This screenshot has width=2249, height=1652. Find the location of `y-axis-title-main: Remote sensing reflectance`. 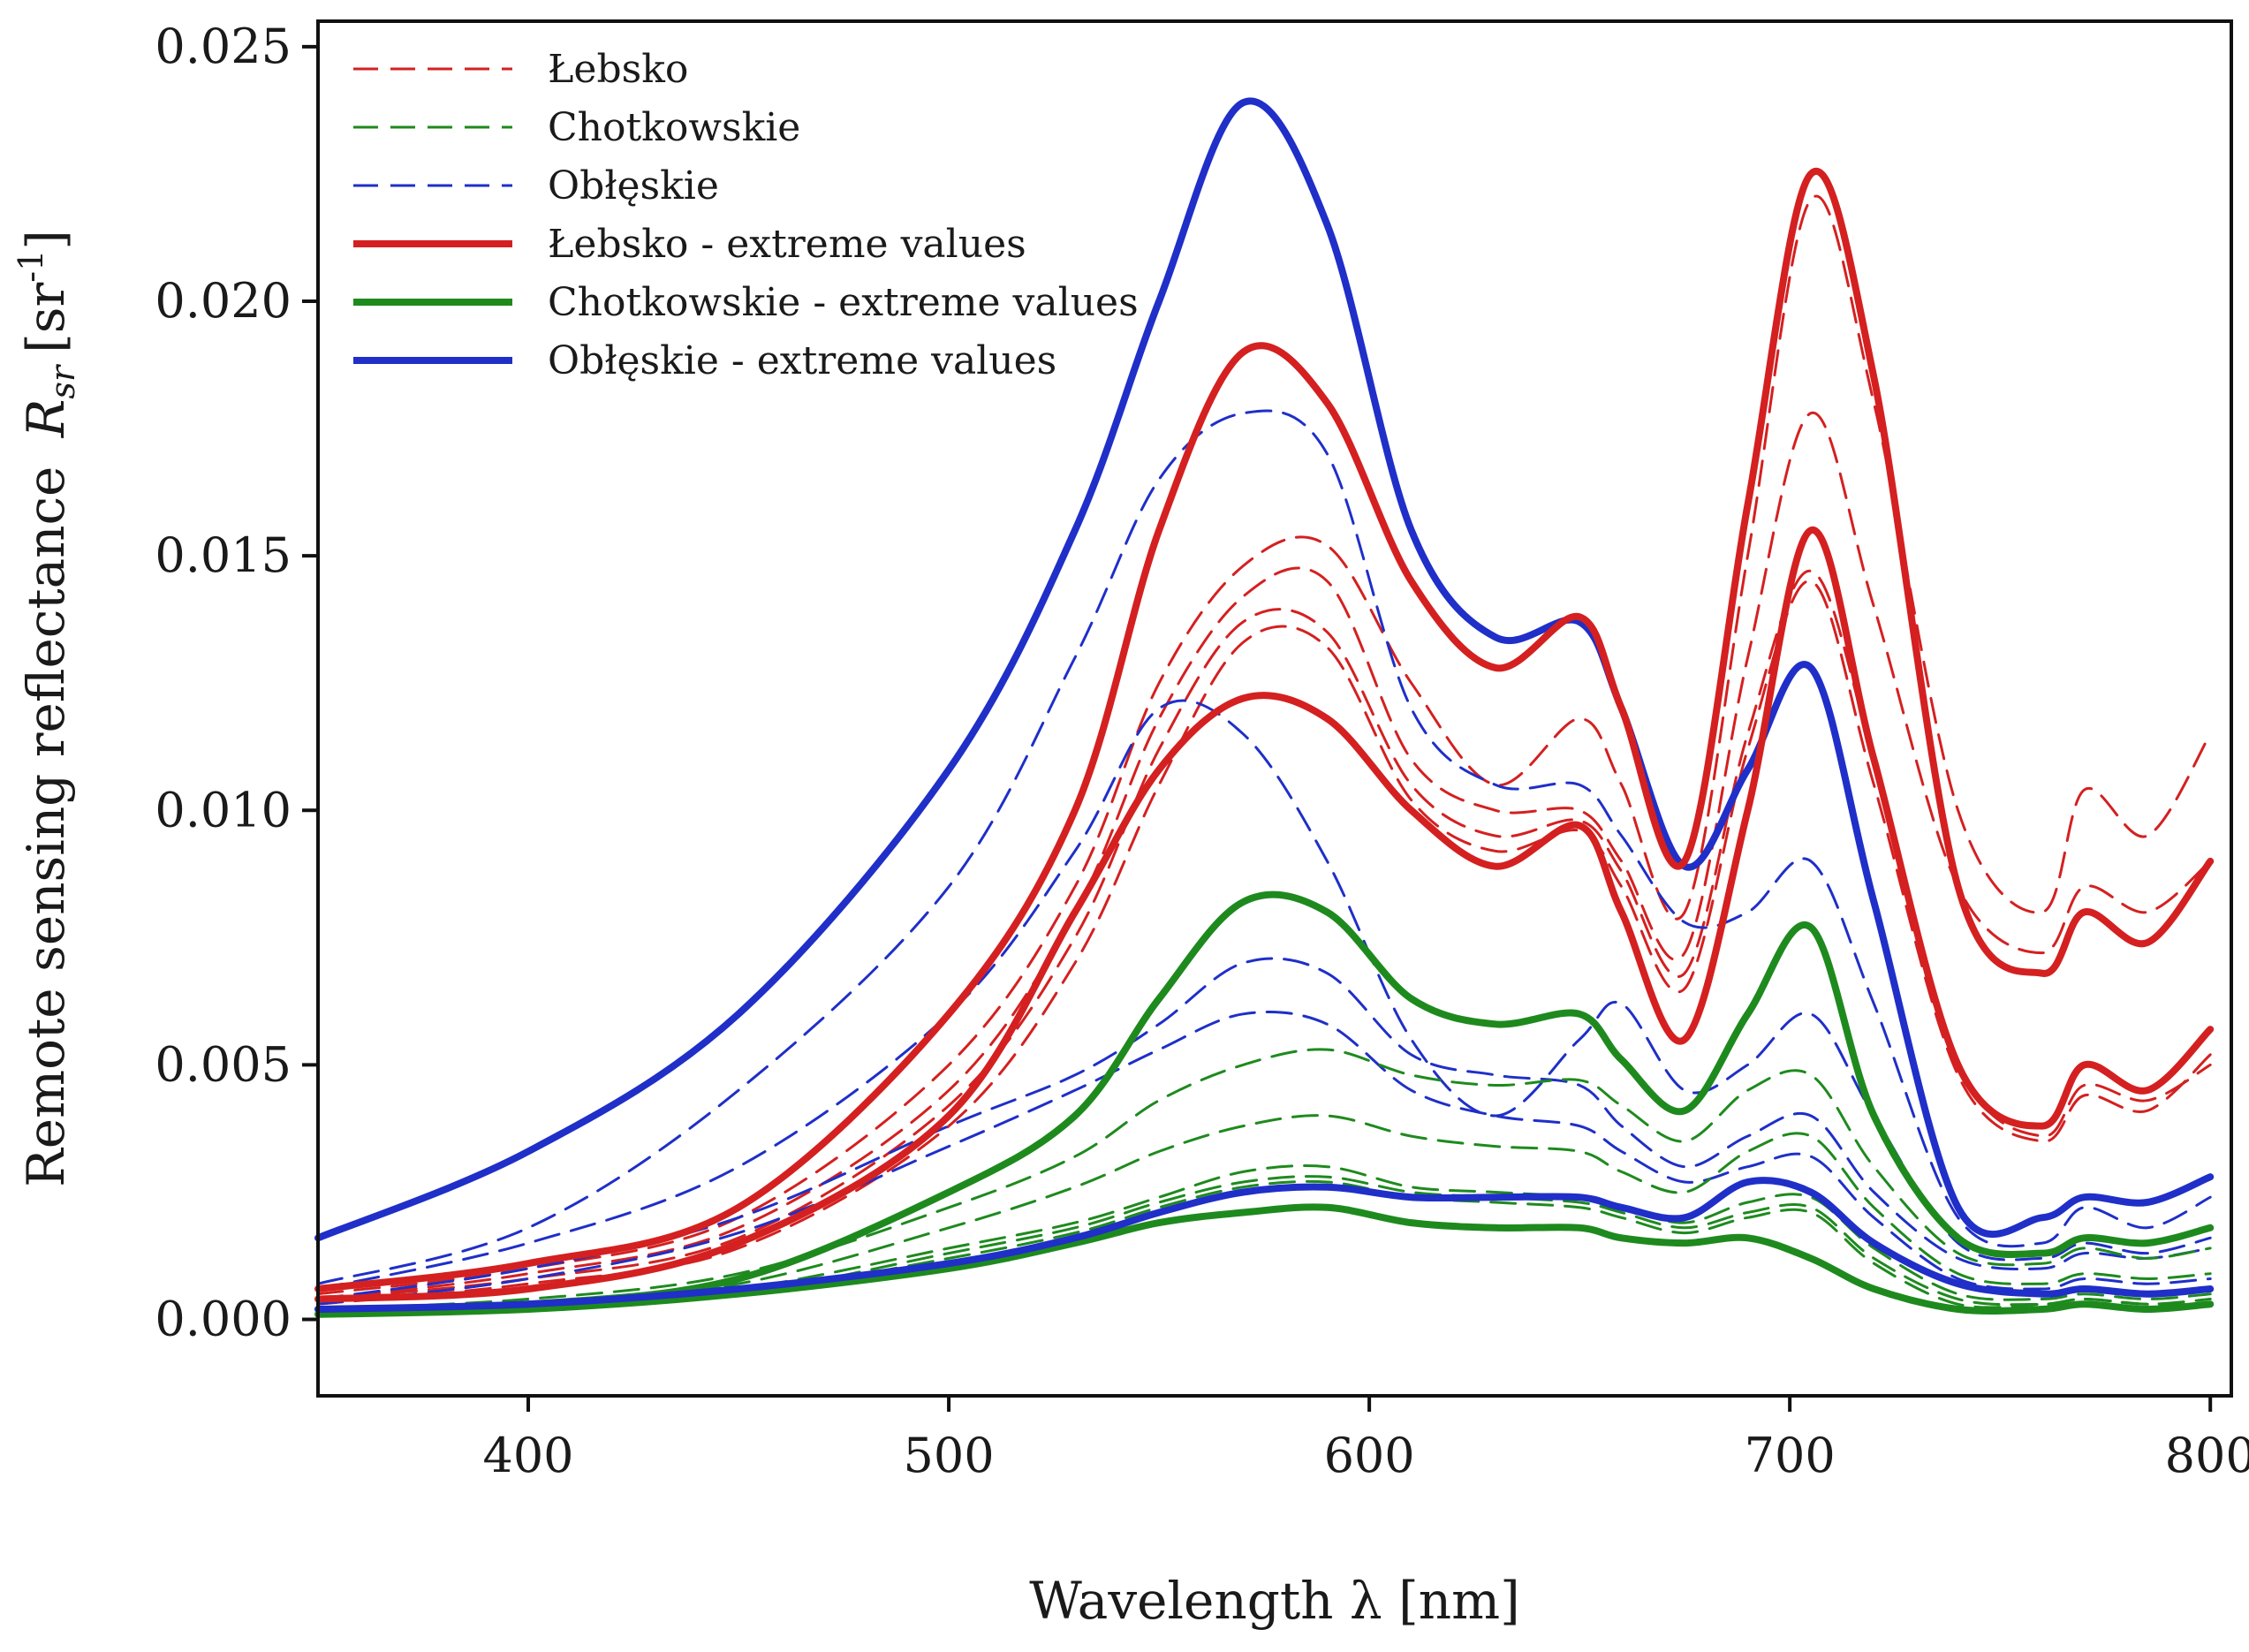

y-axis-title-main: Remote sensing reflectance is located at coordinates (46, 826).